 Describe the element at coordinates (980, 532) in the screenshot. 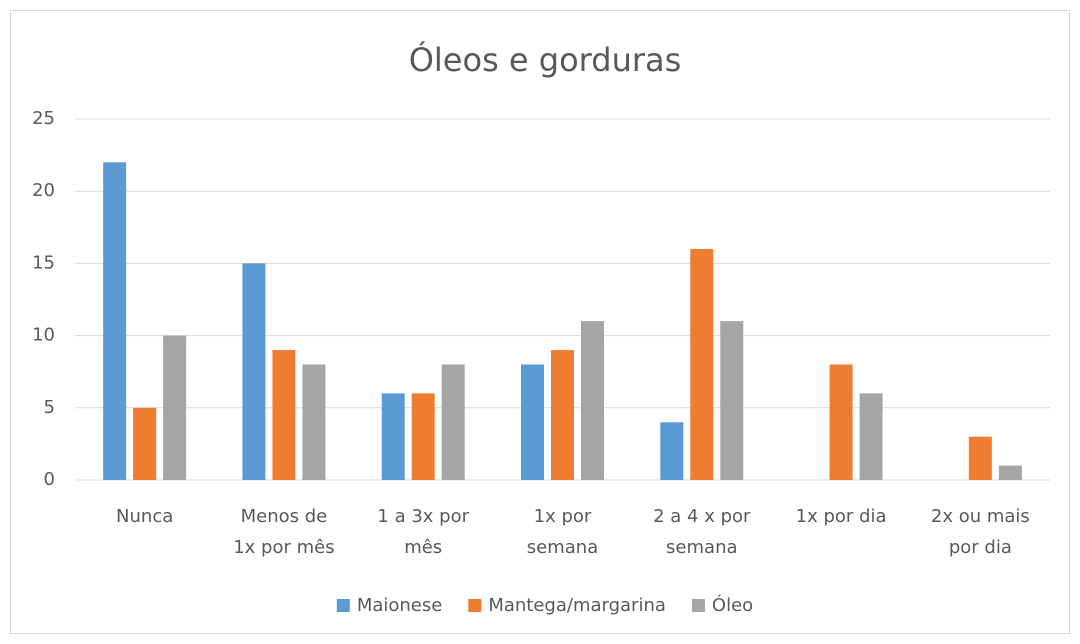

I see `x-tick-label: 2x ou mais por dia` at that location.